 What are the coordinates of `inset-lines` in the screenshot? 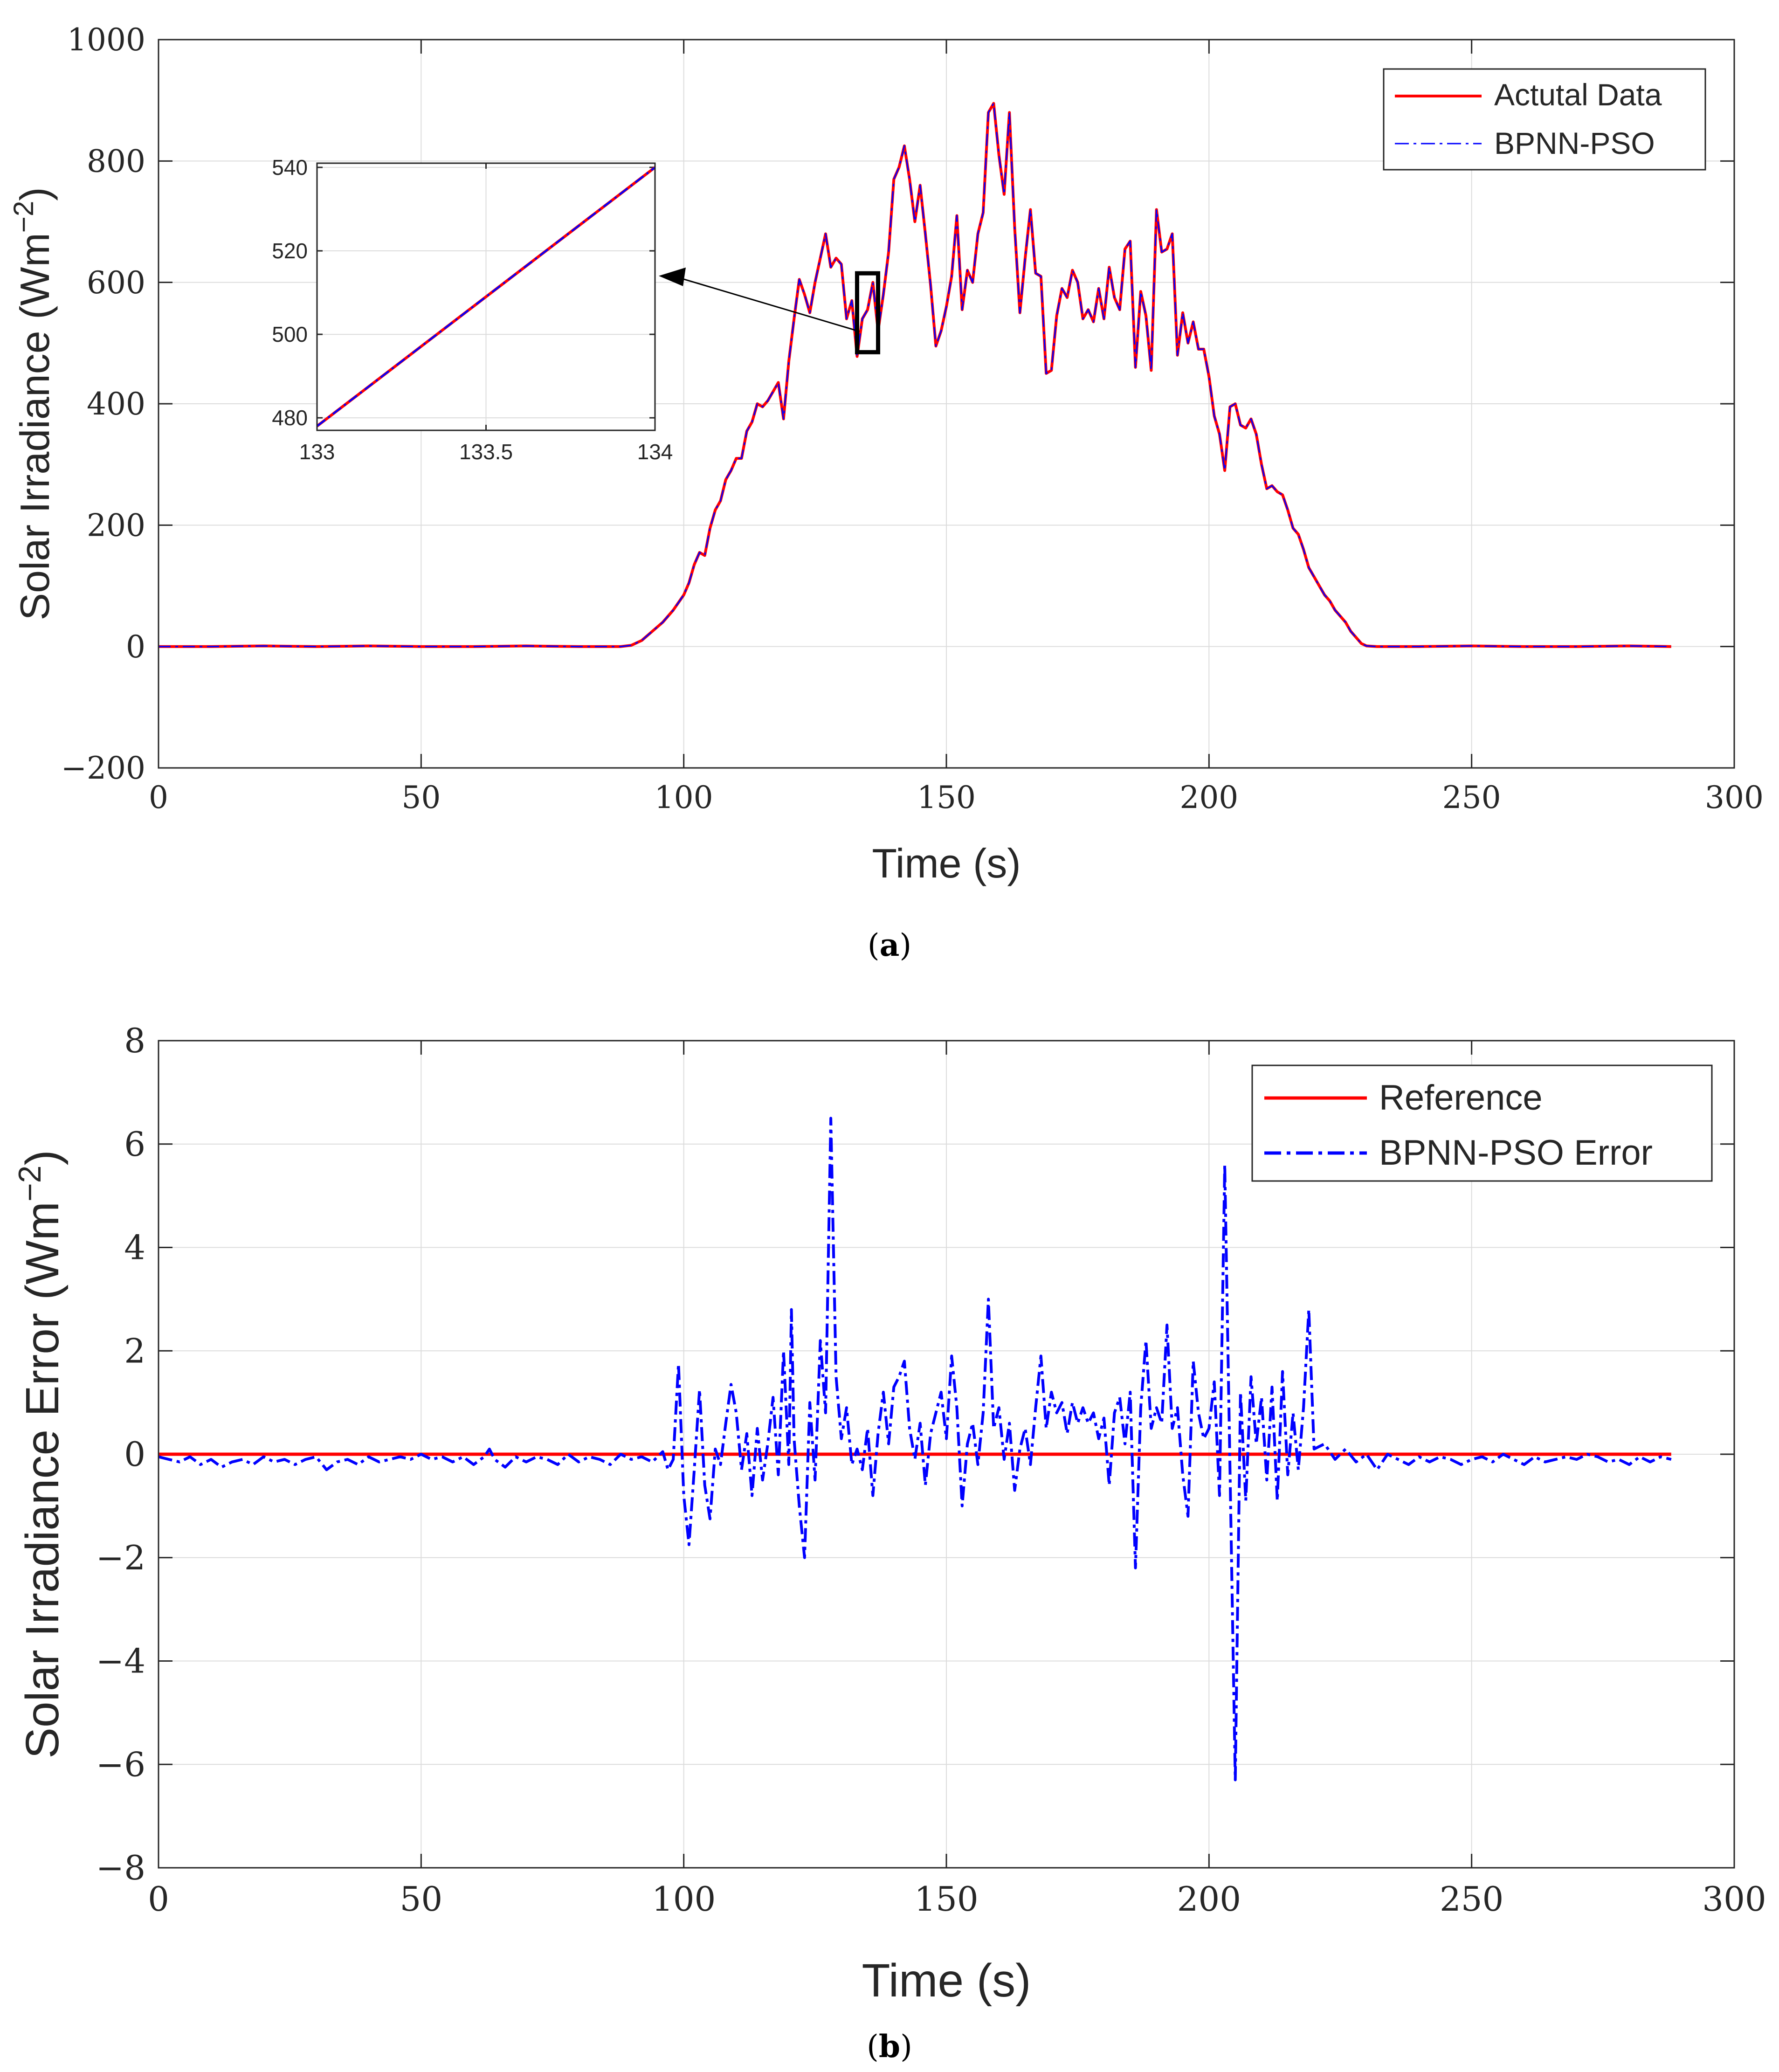 It's located at (486, 297).